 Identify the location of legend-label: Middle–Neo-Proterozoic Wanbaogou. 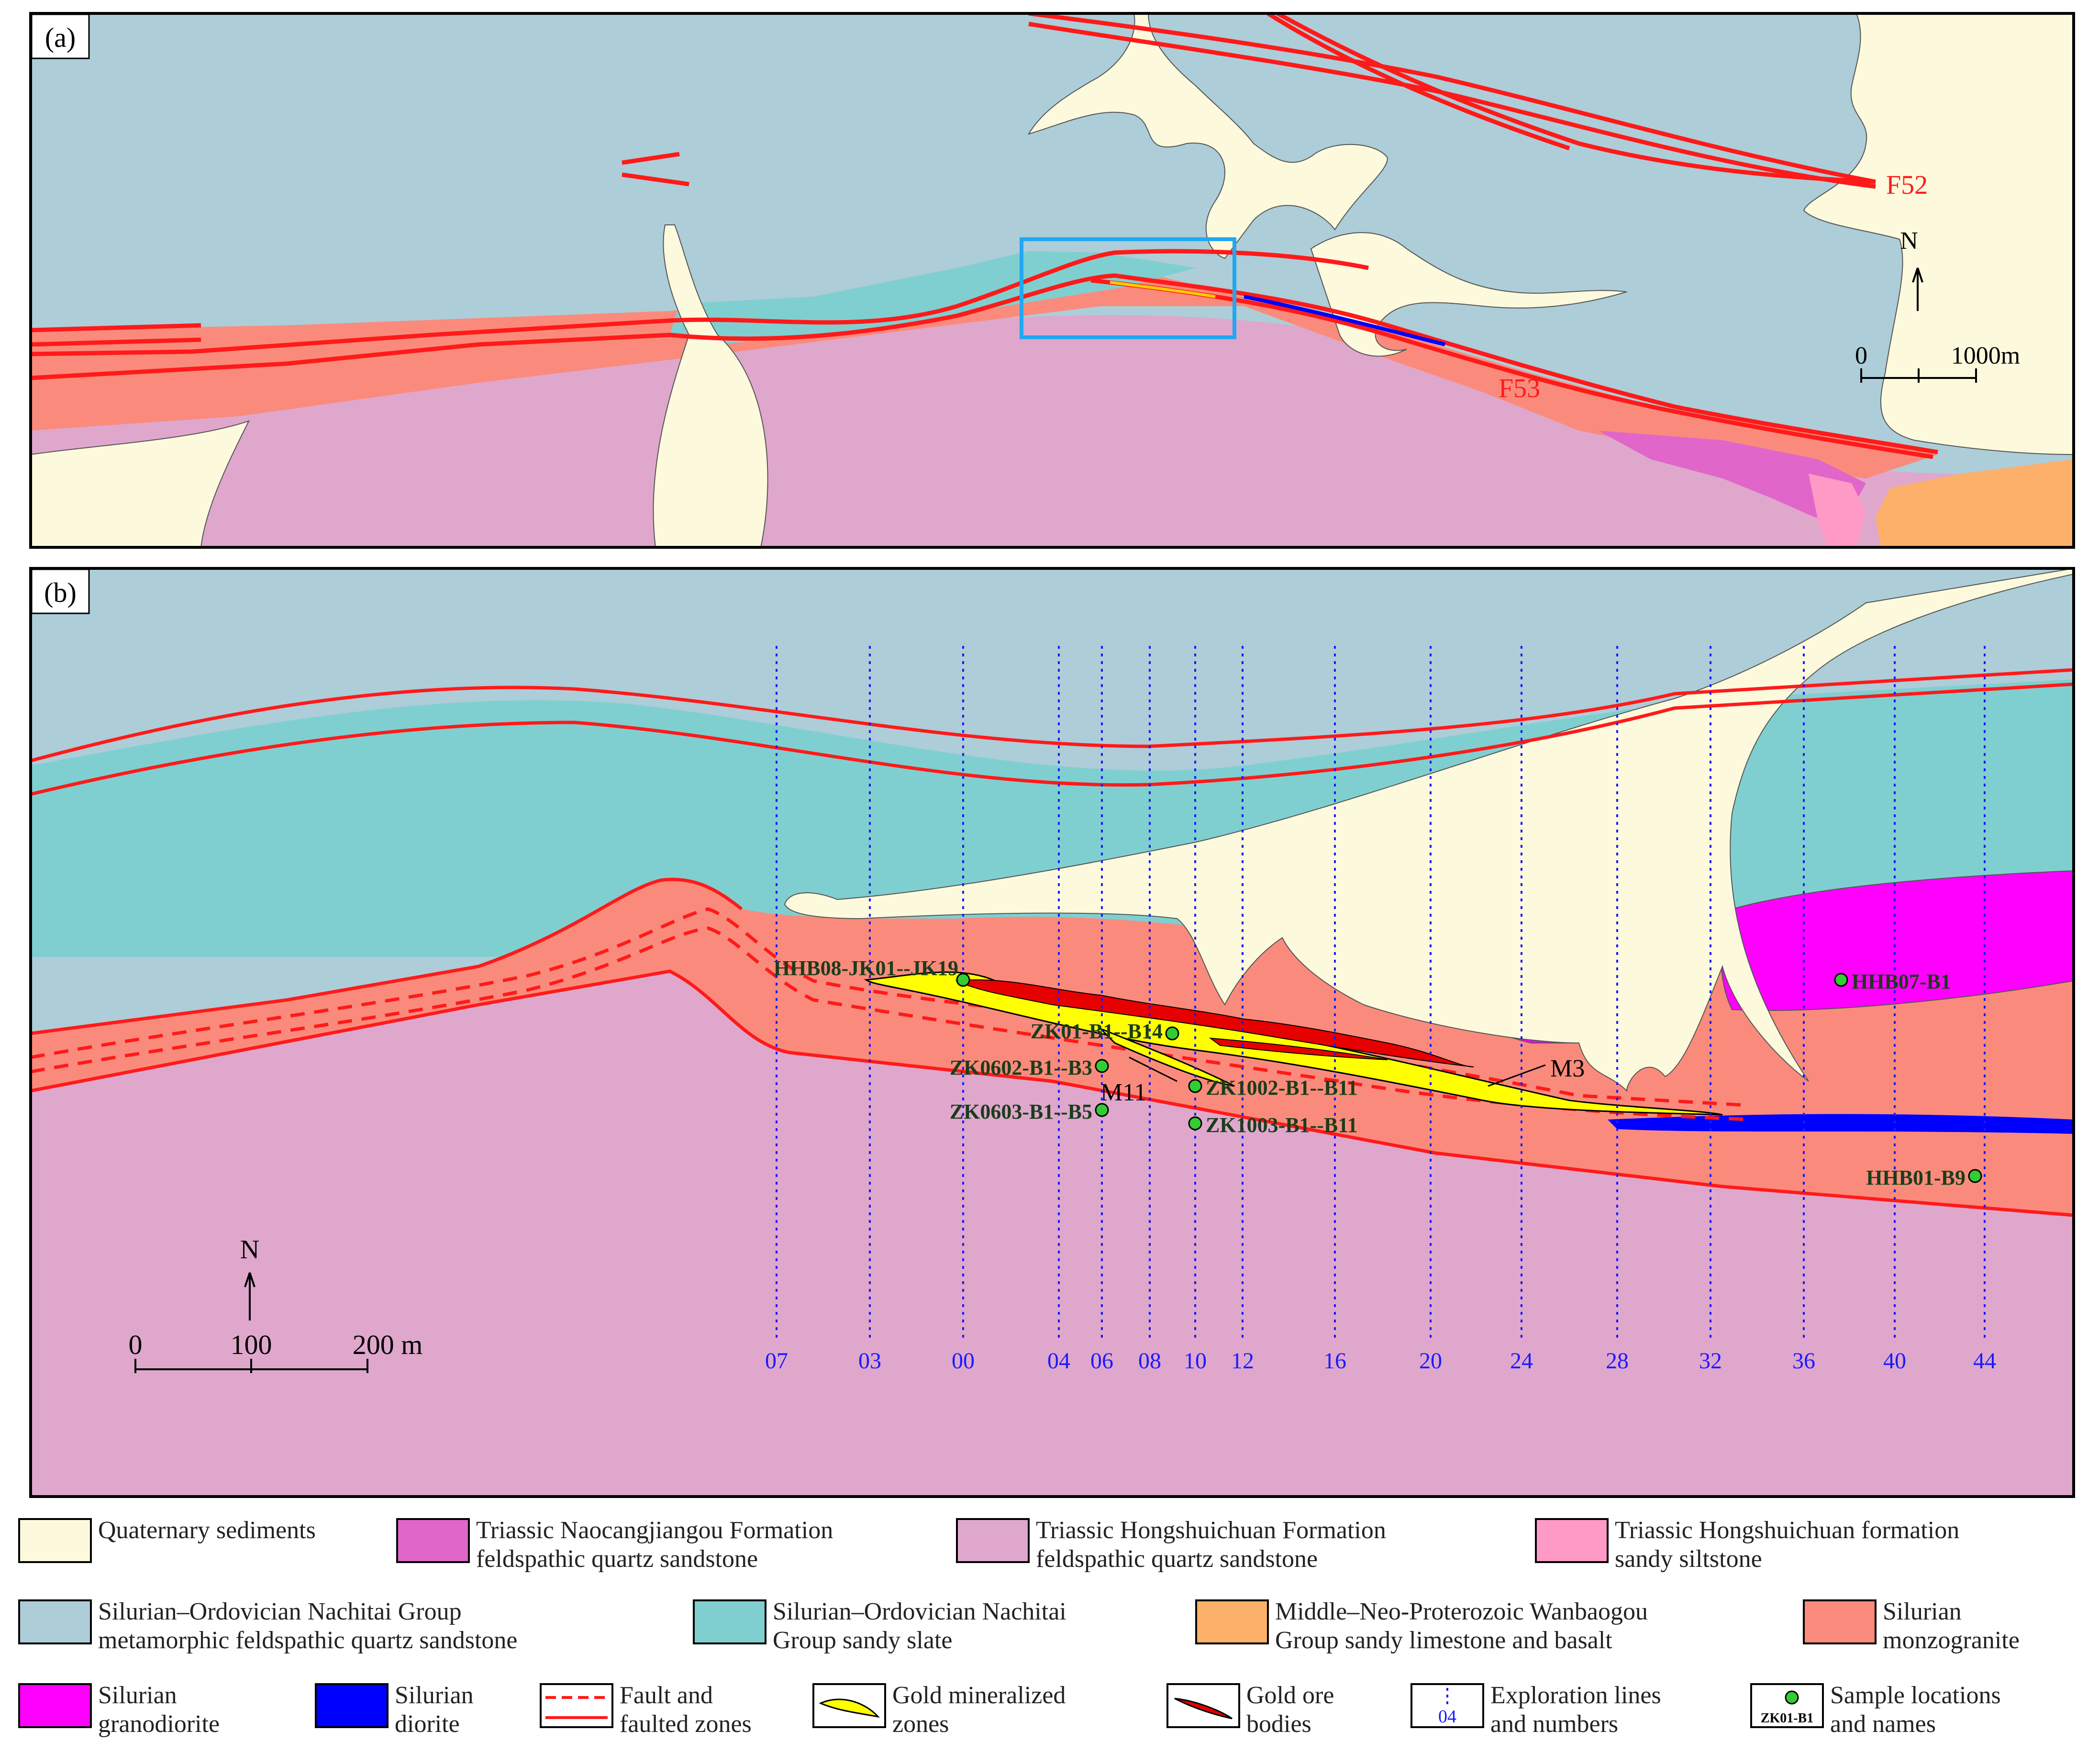
(1461, 1611).